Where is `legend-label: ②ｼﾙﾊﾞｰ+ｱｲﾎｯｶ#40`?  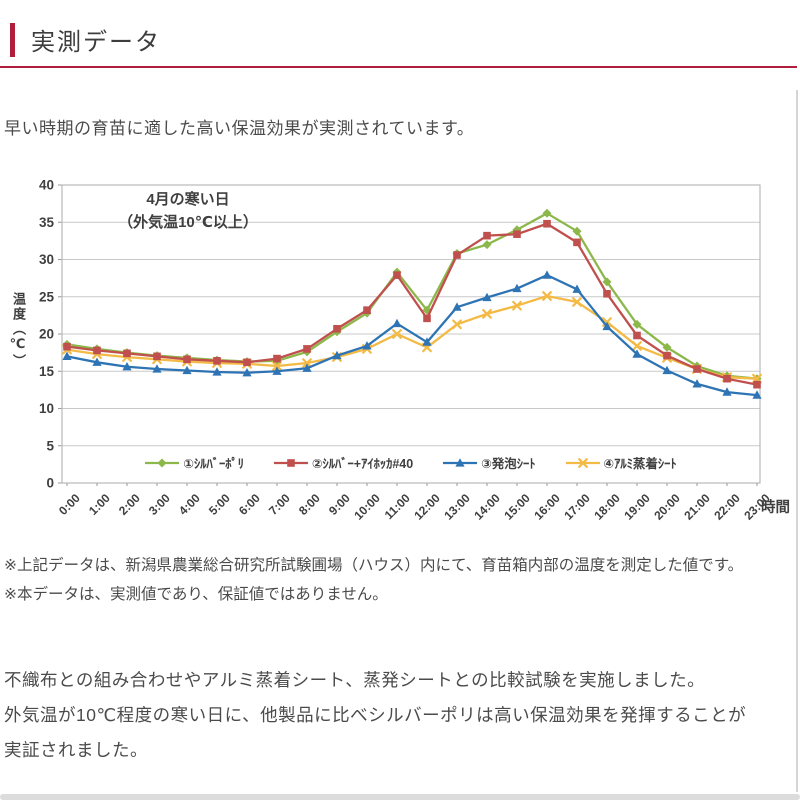
legend-label: ②ｼﾙﾊﾞｰ+ｱｲﾎｯｶ#40 is located at coordinates (362, 464).